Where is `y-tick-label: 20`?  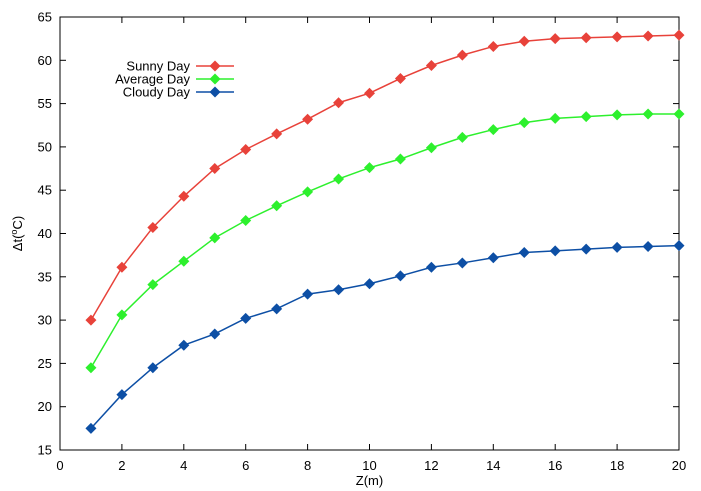
y-tick-label: 20 is located at coordinates (45, 406).